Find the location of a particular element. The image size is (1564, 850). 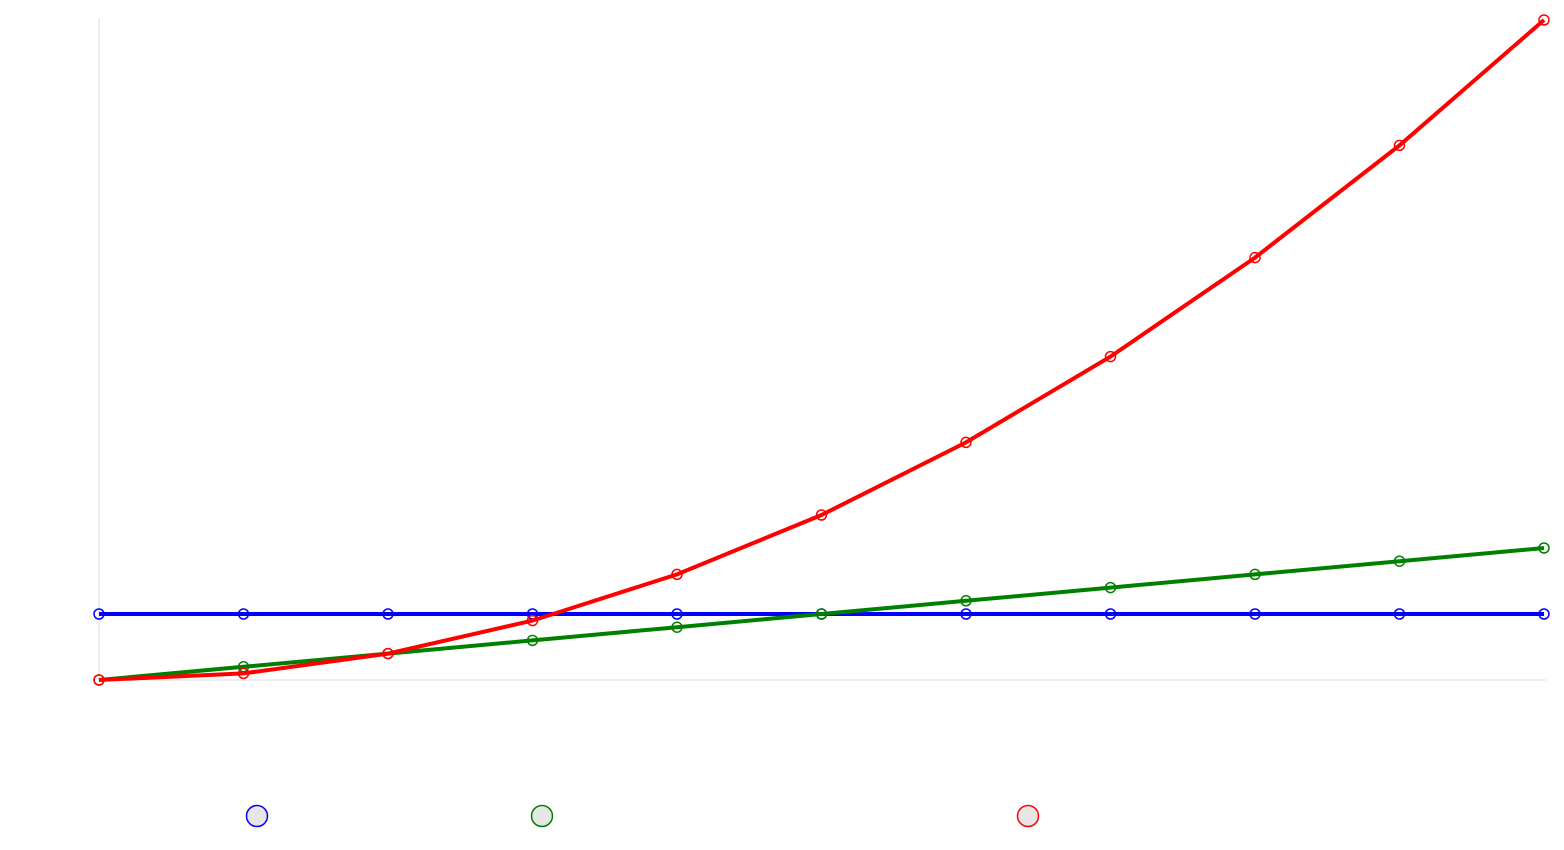

legend is located at coordinates (642, 816).